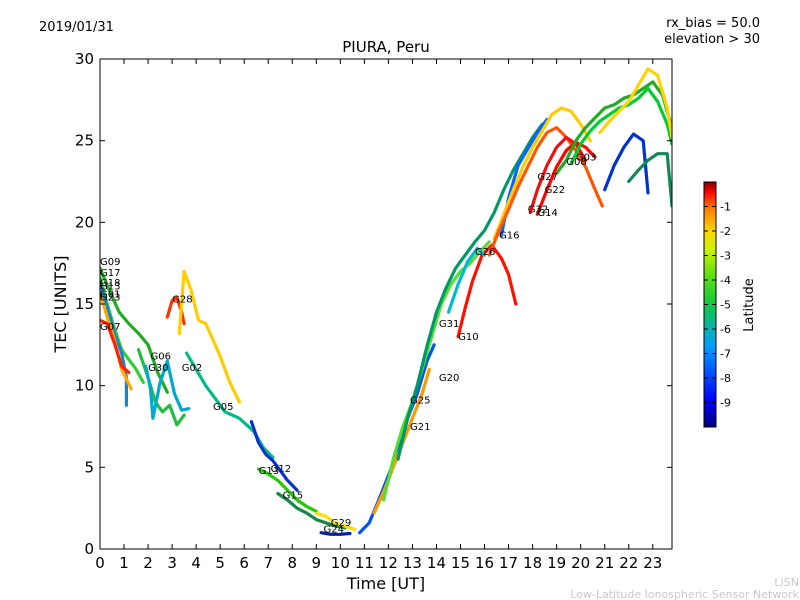  Describe the element at coordinates (175, 310) in the screenshot. I see `series-g28` at that location.